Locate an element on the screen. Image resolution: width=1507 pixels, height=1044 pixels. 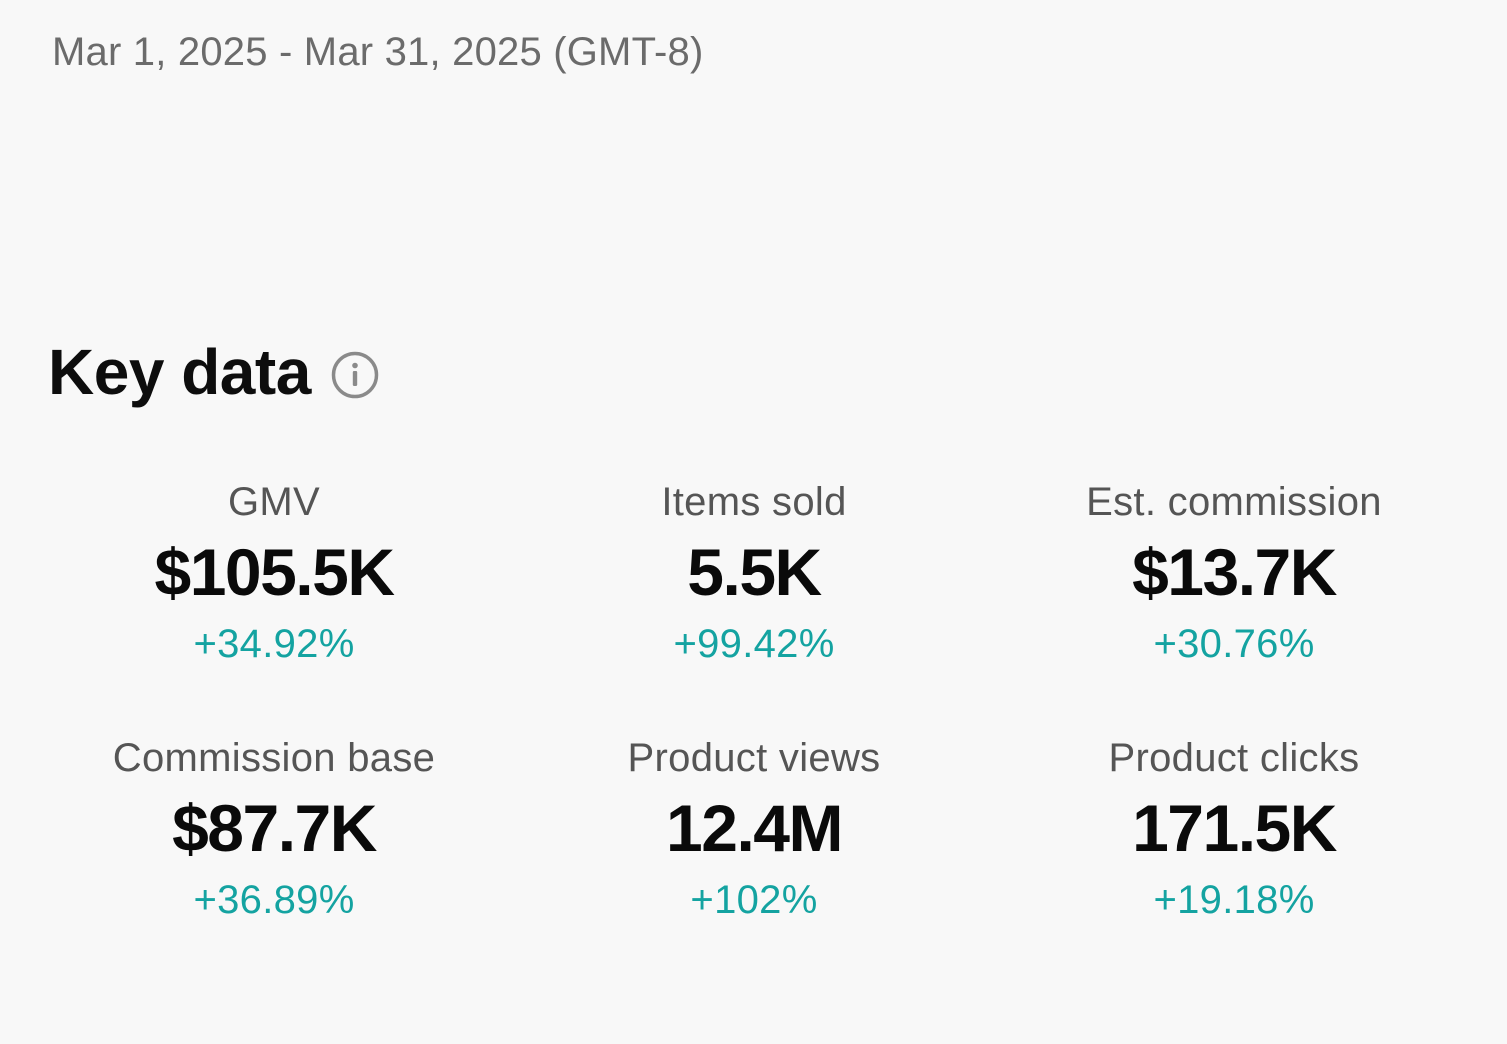
metric-change: +102% is located at coordinates (754, 900).